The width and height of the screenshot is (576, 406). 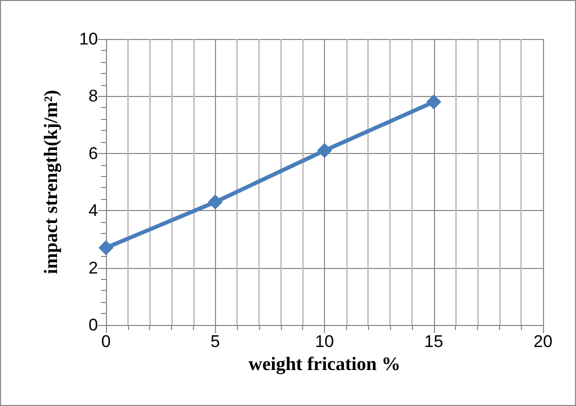 What do you see at coordinates (434, 341) in the screenshot?
I see `x-tick-label: 15` at bounding box center [434, 341].